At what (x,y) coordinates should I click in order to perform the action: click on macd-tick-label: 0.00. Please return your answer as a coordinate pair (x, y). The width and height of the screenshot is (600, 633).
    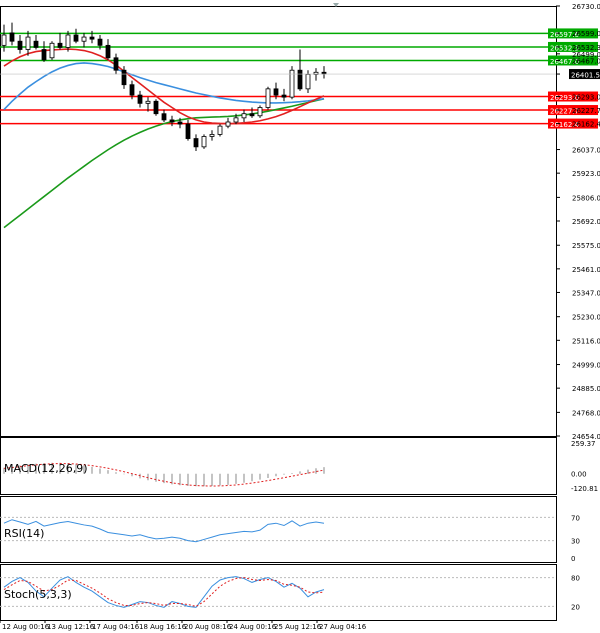
    Looking at the image, I should click on (579, 475).